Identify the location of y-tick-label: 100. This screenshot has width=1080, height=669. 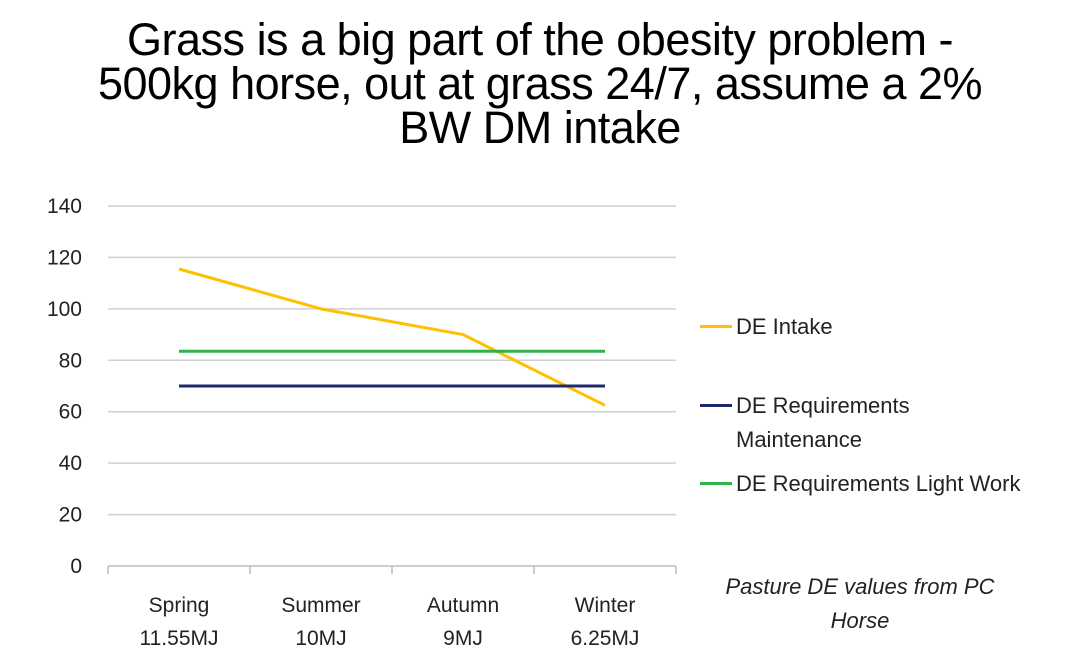
(64, 309).